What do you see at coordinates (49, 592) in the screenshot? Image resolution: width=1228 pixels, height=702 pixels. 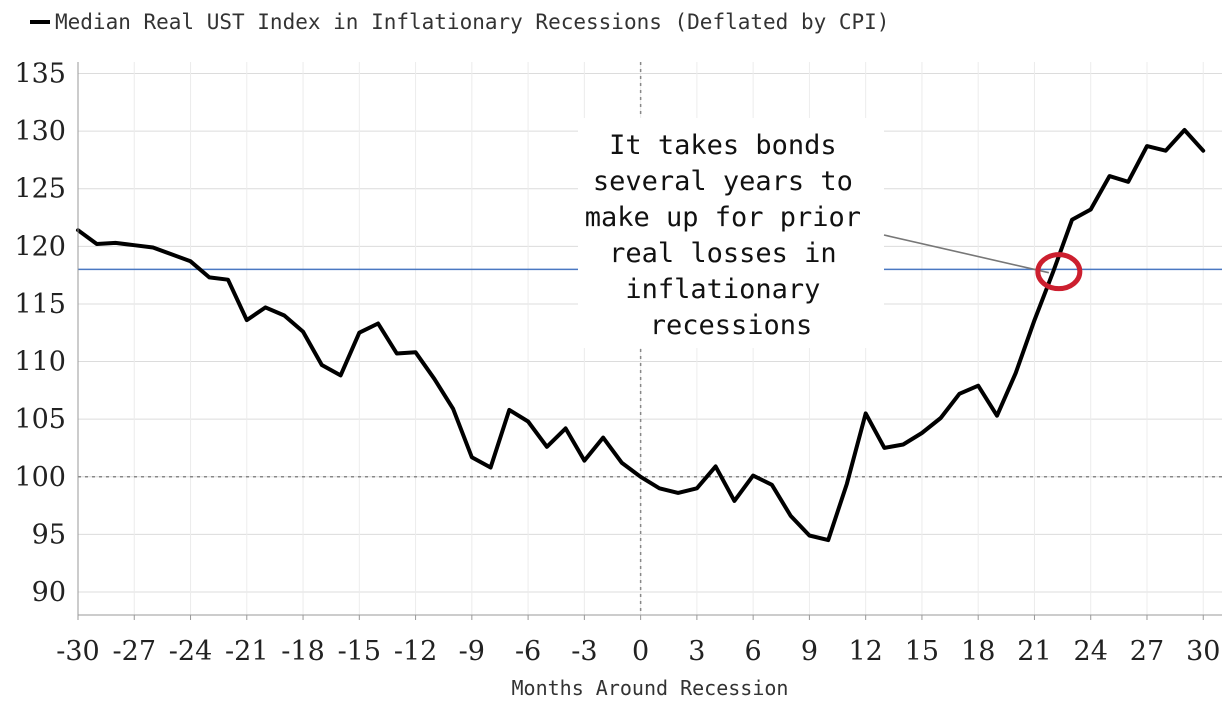 I see `y-tick-label: 90` at bounding box center [49, 592].